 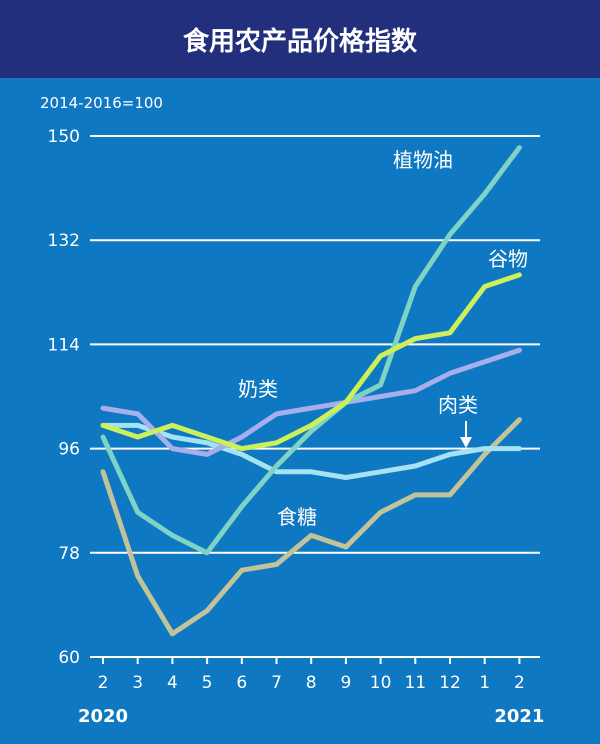 I want to click on x-tick-labels: 2 3 4 5 6 7 8 9 10 11 12 1 2, so click(x=311, y=683).